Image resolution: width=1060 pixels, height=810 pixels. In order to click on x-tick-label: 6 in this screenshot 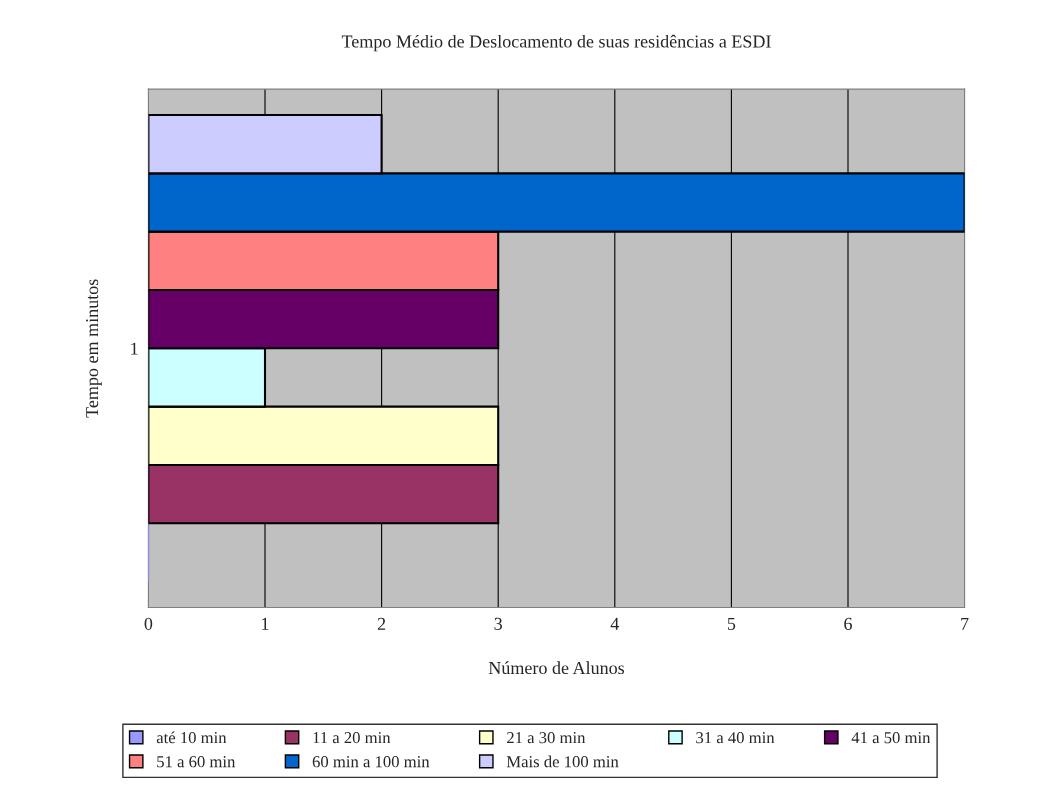, I will do `click(848, 623)`.